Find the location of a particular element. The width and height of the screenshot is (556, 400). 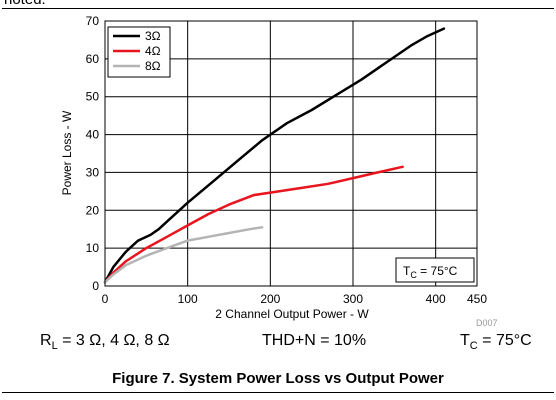

x-axis-label: 2 Channel Output Power - W is located at coordinates (292, 314).